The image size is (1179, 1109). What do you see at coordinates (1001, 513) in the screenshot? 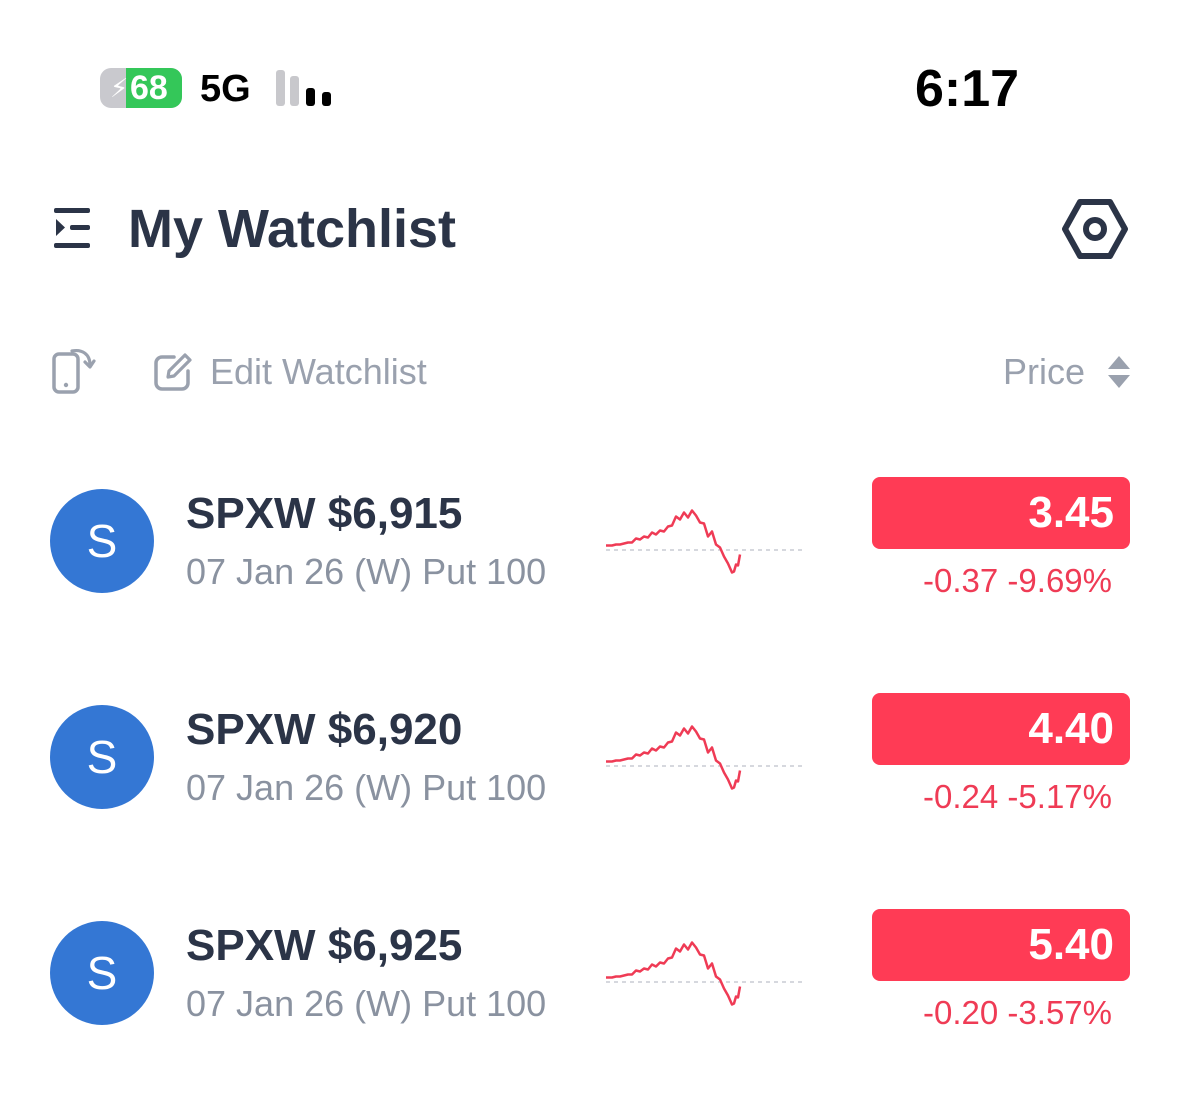
I see `price-badge: 3.45` at bounding box center [1001, 513].